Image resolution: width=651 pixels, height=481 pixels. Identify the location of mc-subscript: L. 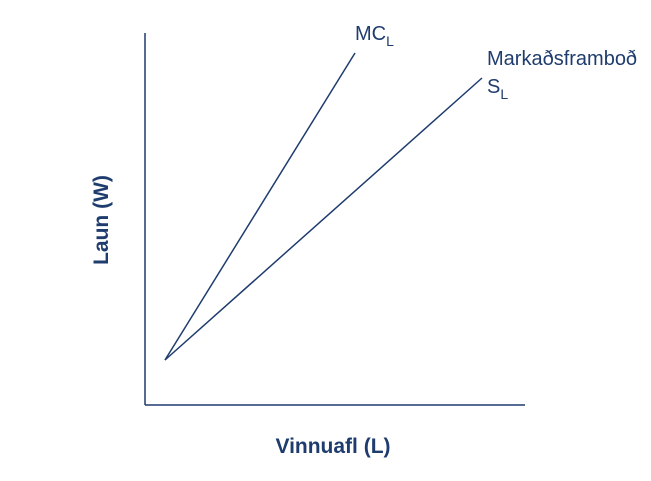
(390, 41).